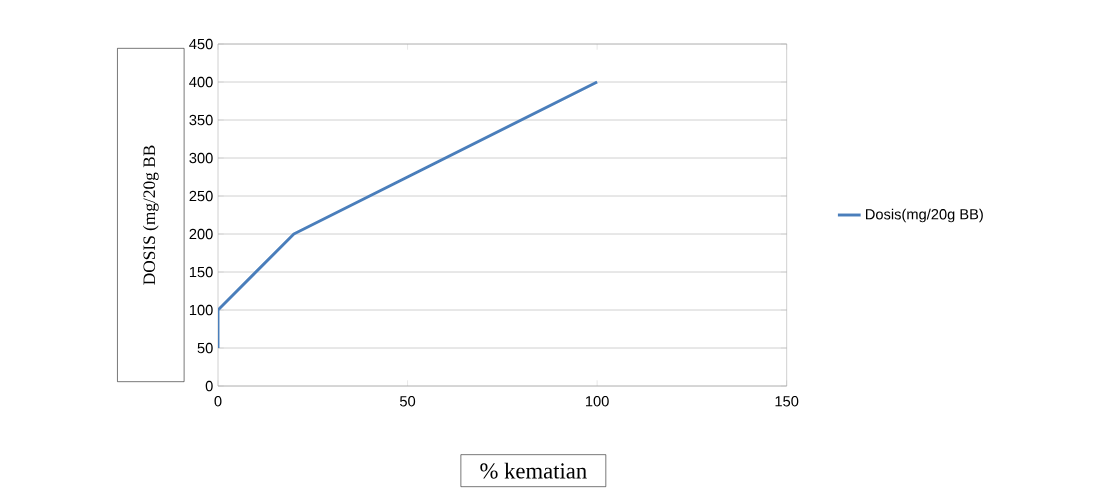 The width and height of the screenshot is (1120, 497). What do you see at coordinates (597, 401) in the screenshot?
I see `x-tick-label: 100` at bounding box center [597, 401].